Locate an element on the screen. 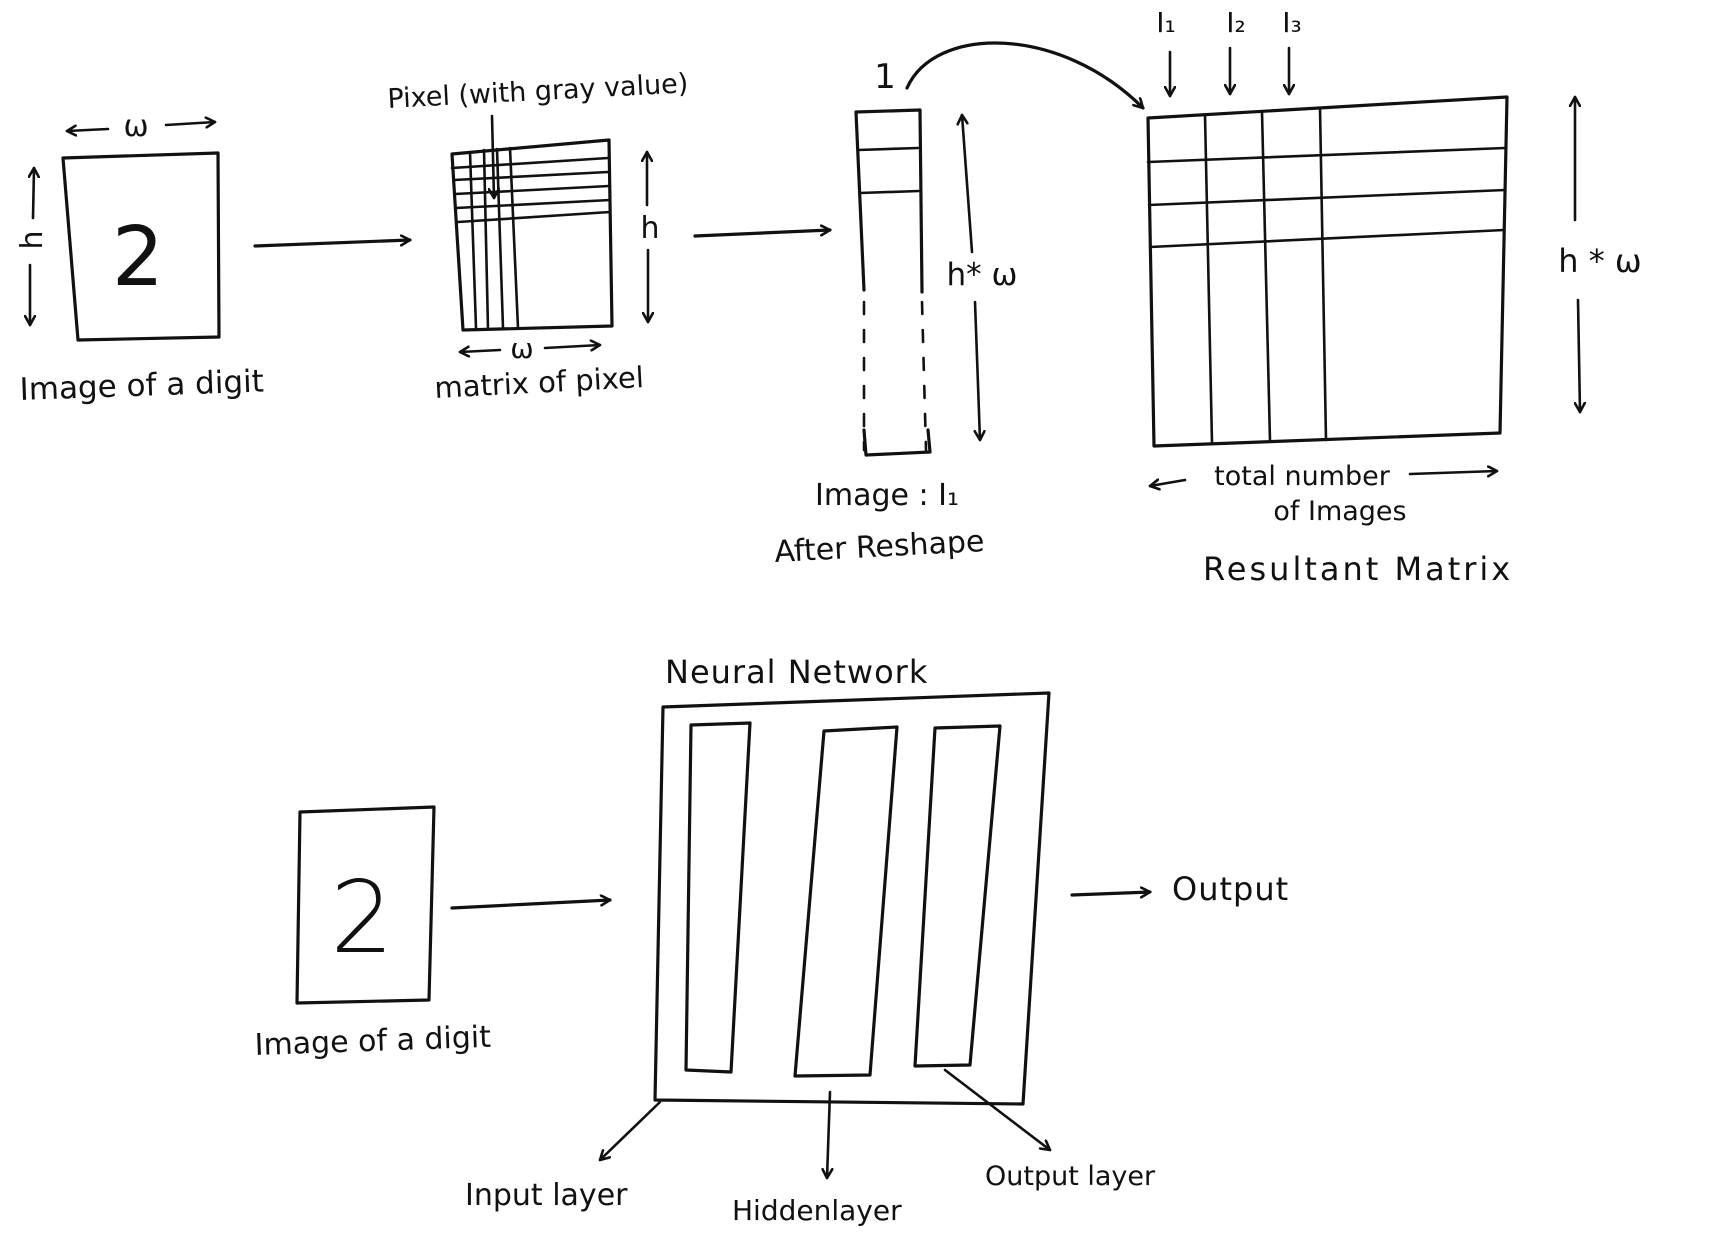 The height and width of the screenshot is (1237, 1732). output-label: Output is located at coordinates (1230, 889).